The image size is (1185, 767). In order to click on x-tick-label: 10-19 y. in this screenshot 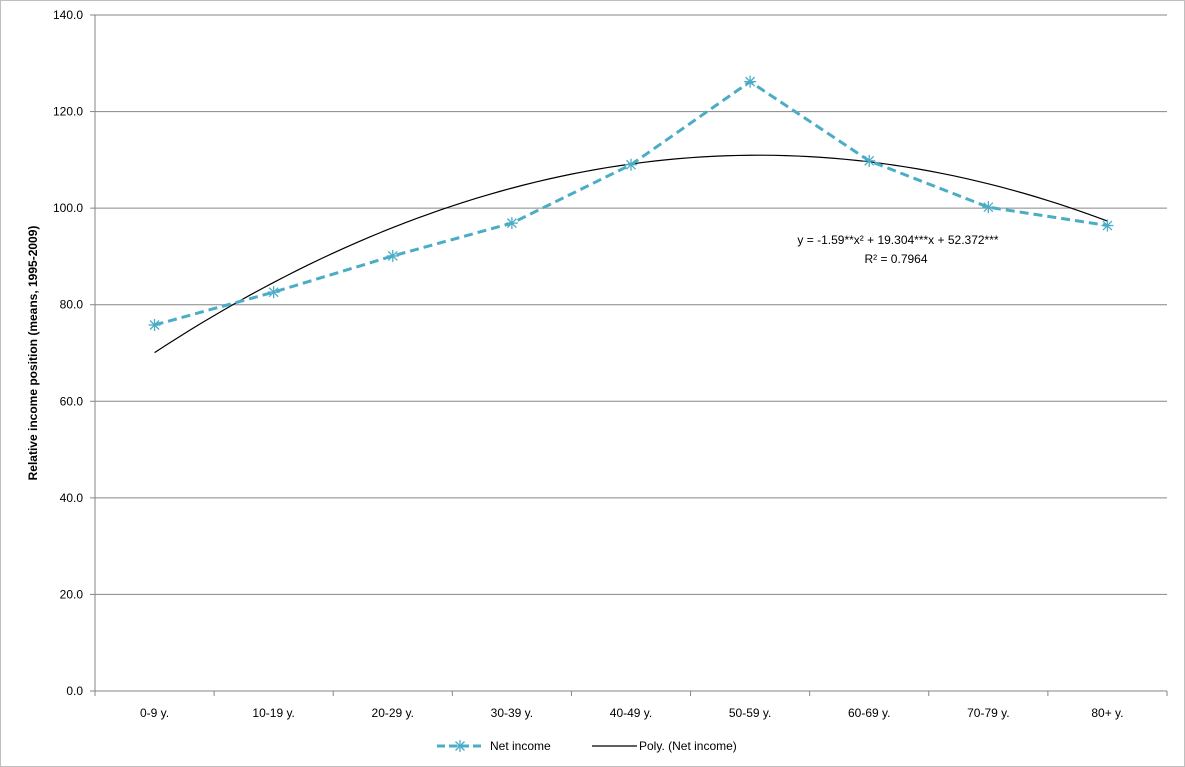, I will do `click(273, 713)`.